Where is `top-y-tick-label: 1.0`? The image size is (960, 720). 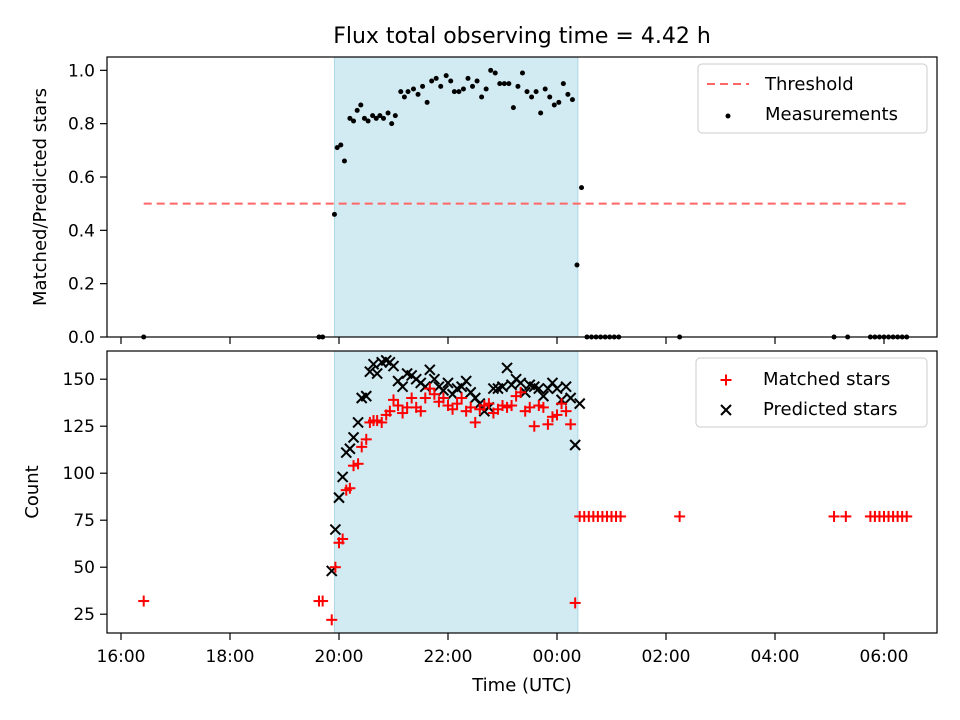 top-y-tick-label: 1.0 is located at coordinates (81, 71).